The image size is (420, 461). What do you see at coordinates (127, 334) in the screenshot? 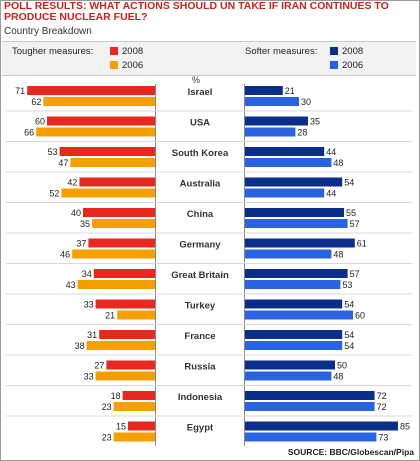
I see `bar-tougher-2008-france` at bounding box center [127, 334].